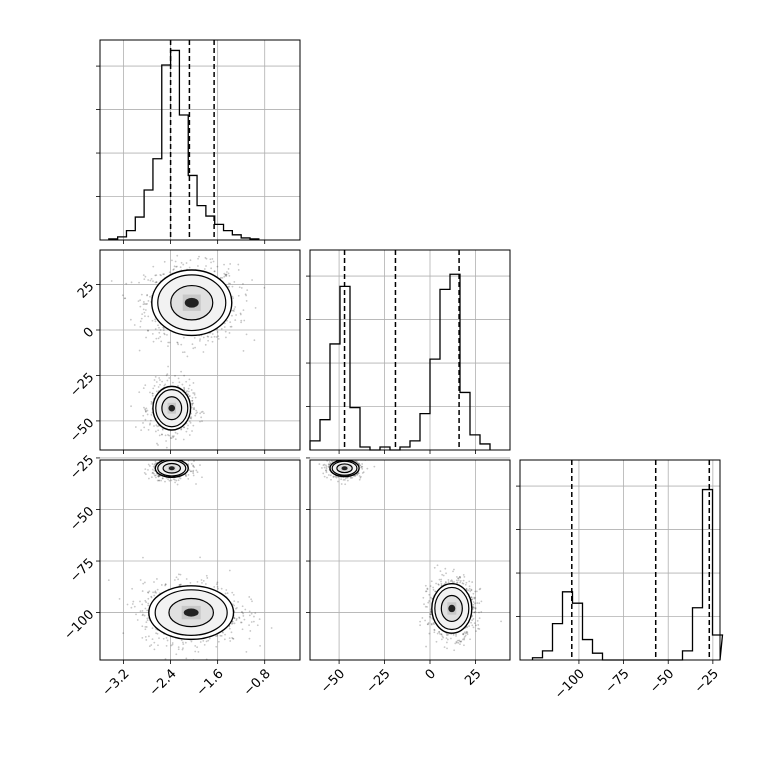 Image resolution: width=760 pixels, height=765 pixels. What do you see at coordinates (184, 144) in the screenshot?
I see `hist-step-line` at bounding box center [184, 144].